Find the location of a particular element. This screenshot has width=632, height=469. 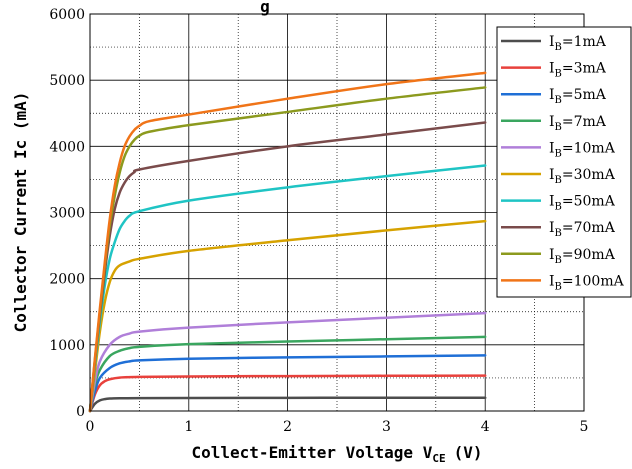

x-tick-label: 5 is located at coordinates (584, 427).